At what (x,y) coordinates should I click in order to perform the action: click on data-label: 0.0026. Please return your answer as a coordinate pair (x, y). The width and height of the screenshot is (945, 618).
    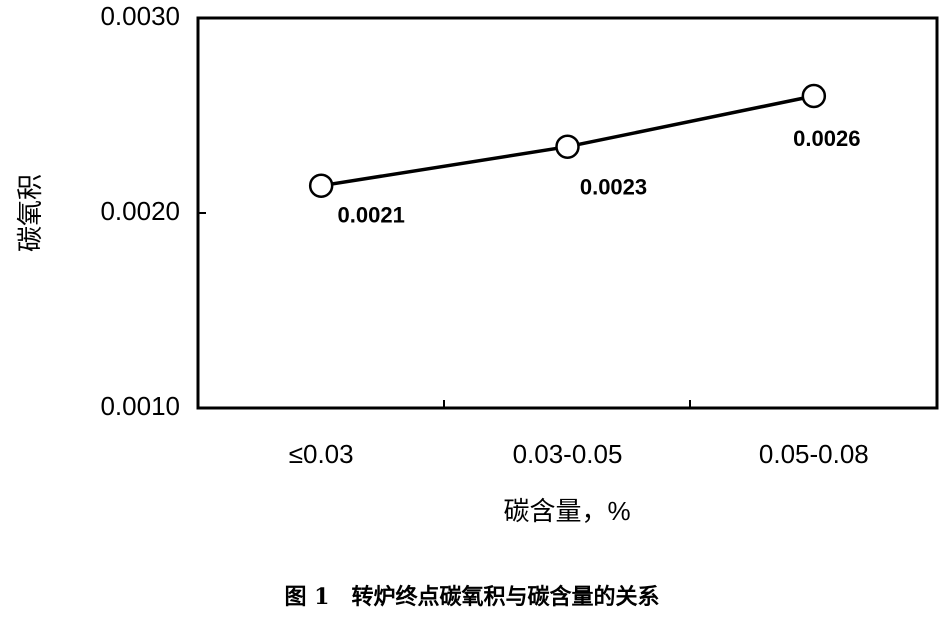
    Looking at the image, I should click on (826, 138).